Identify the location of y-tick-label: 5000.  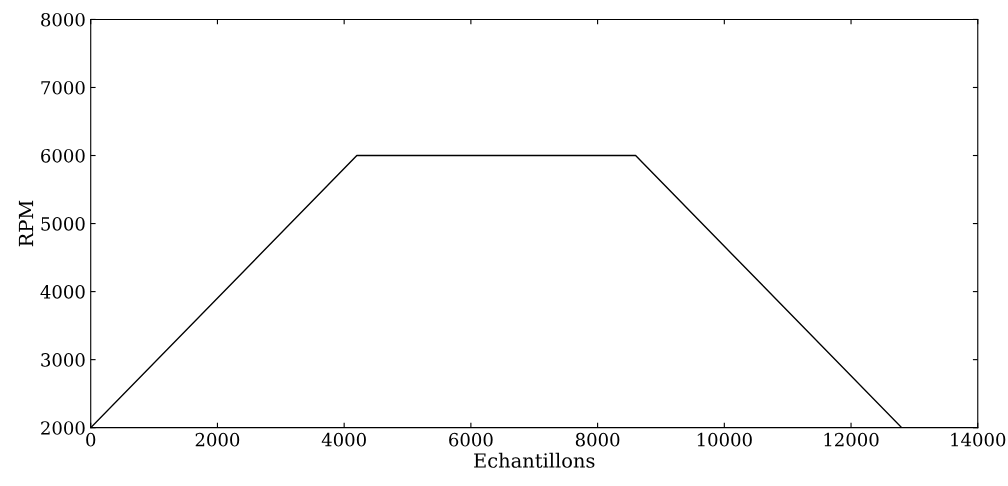
(63, 224).